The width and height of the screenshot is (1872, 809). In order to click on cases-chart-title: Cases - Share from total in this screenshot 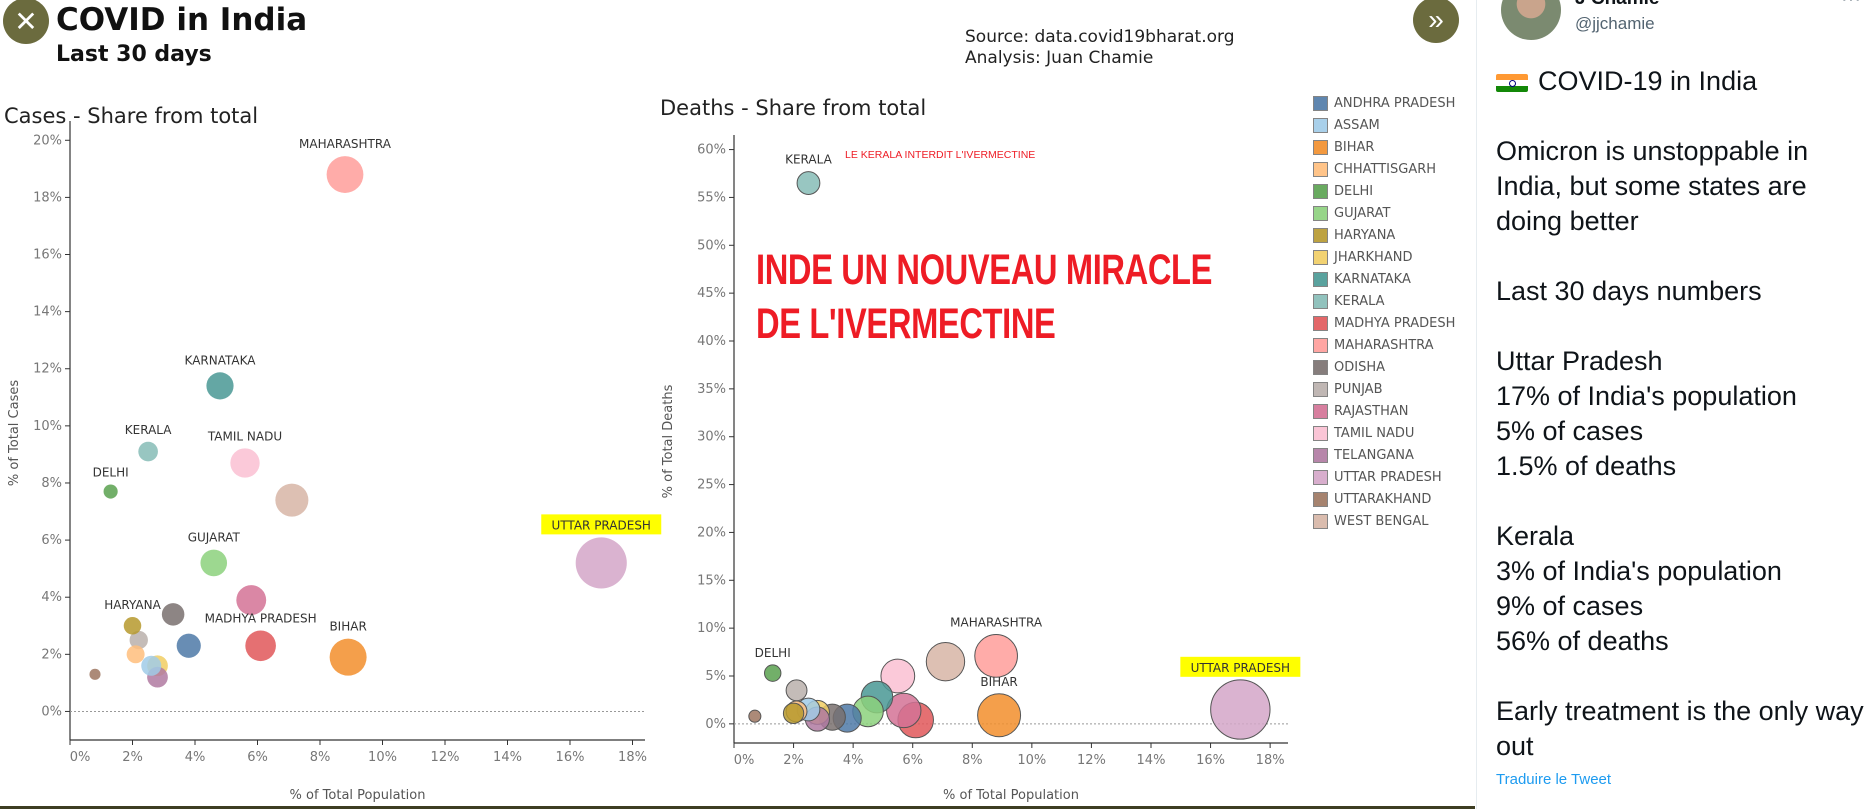, I will do `click(131, 116)`.